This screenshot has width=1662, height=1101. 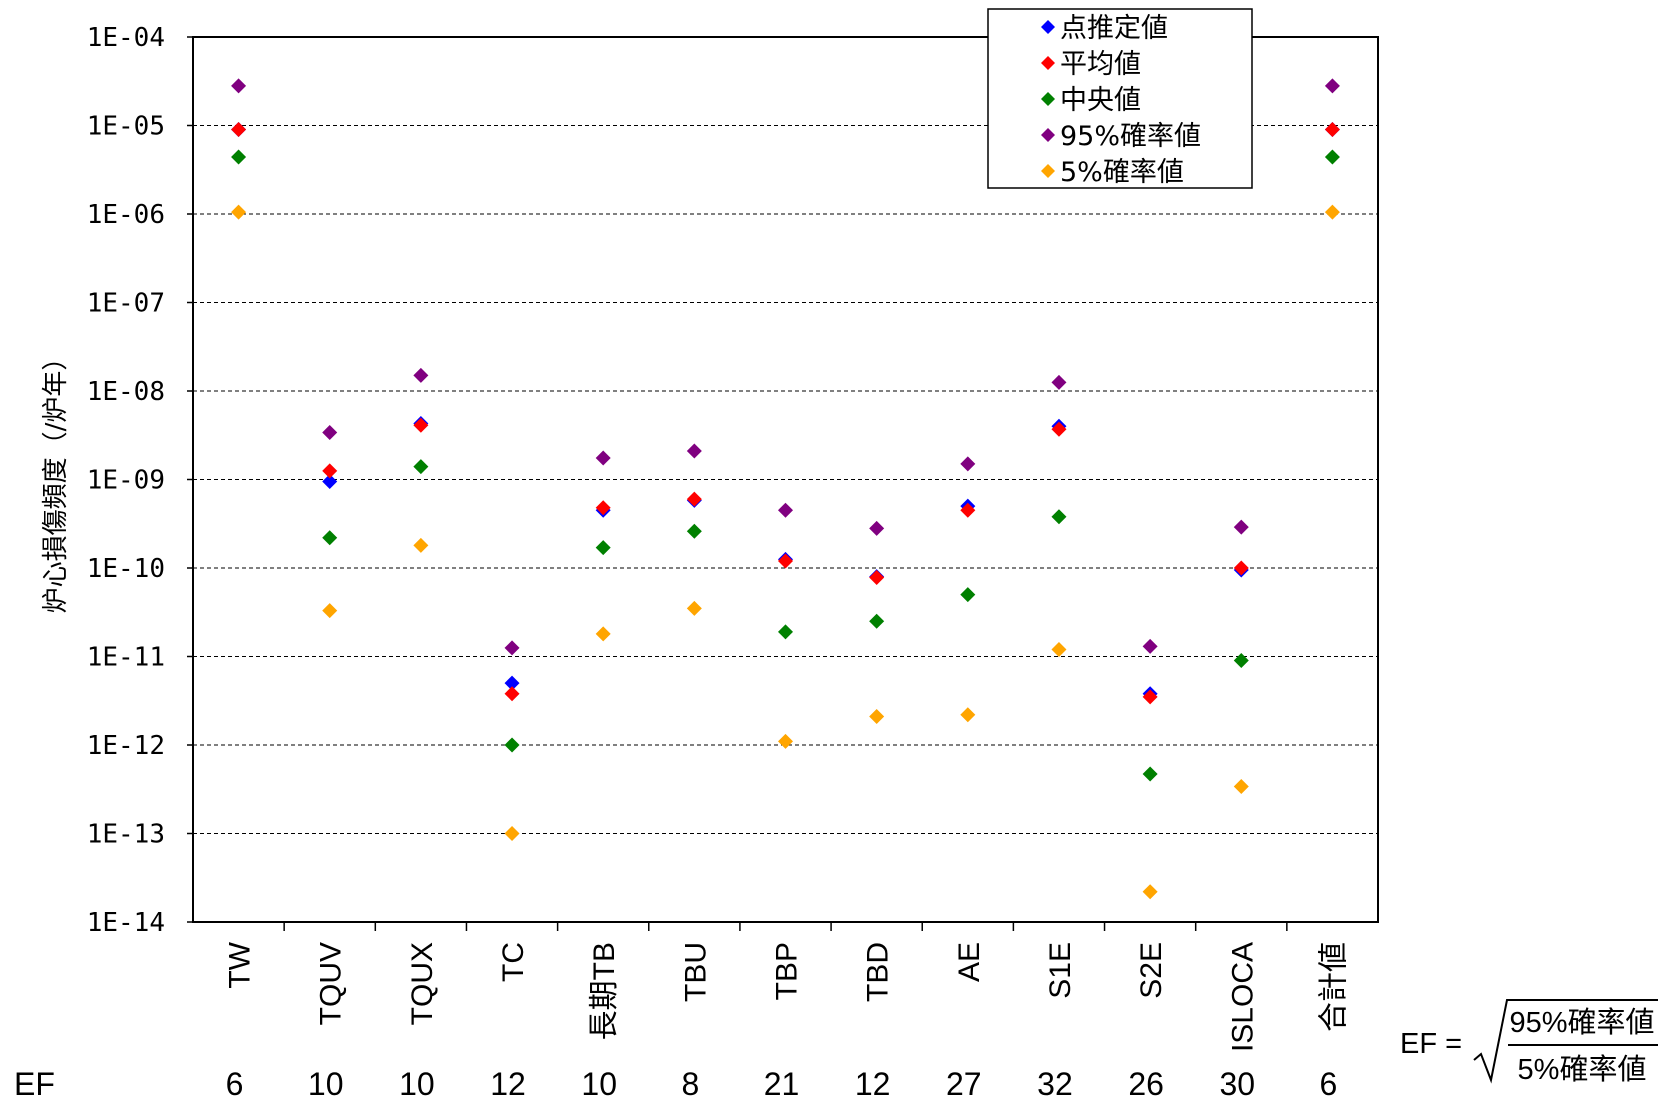 What do you see at coordinates (126, 923) in the screenshot?
I see `y-tick-label: 1E-14` at bounding box center [126, 923].